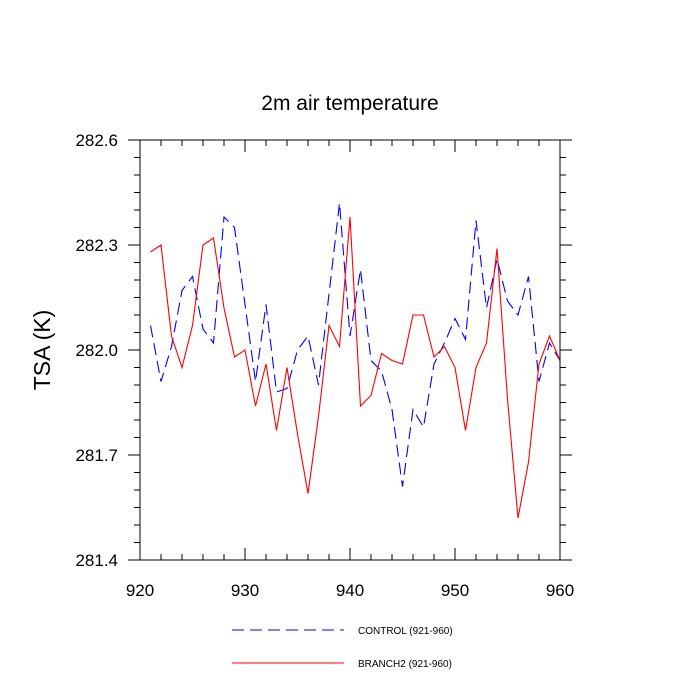 The width and height of the screenshot is (700, 700). Describe the element at coordinates (96, 350) in the screenshot. I see `y-tick-label: 282.0` at that location.